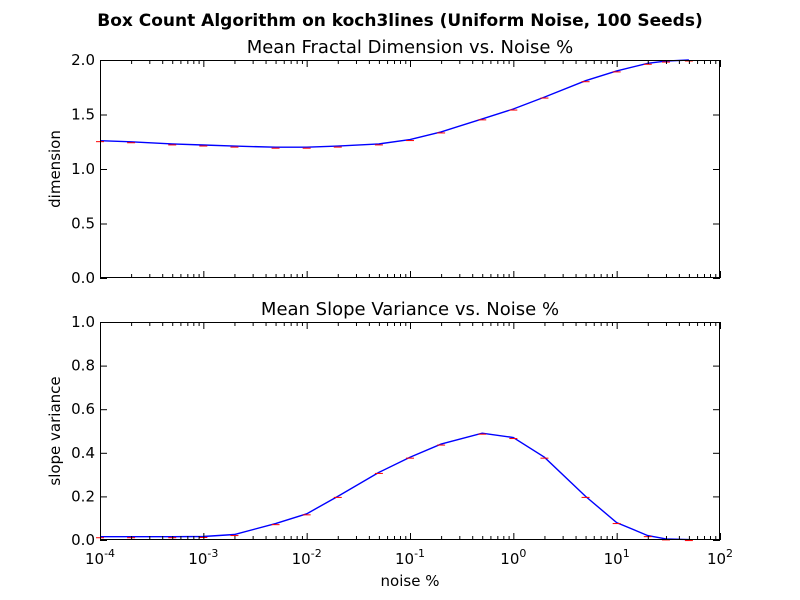 This screenshot has height=600, width=800. What do you see at coordinates (83, 60) in the screenshot?
I see `y-tick-label: 2.0` at bounding box center [83, 60].